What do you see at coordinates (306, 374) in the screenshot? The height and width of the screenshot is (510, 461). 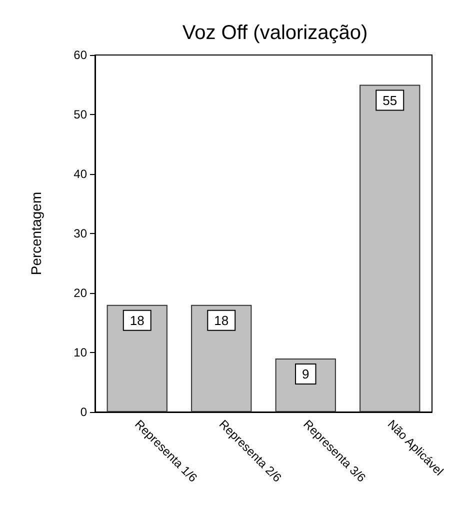 I see `data-label: 9` at bounding box center [306, 374].